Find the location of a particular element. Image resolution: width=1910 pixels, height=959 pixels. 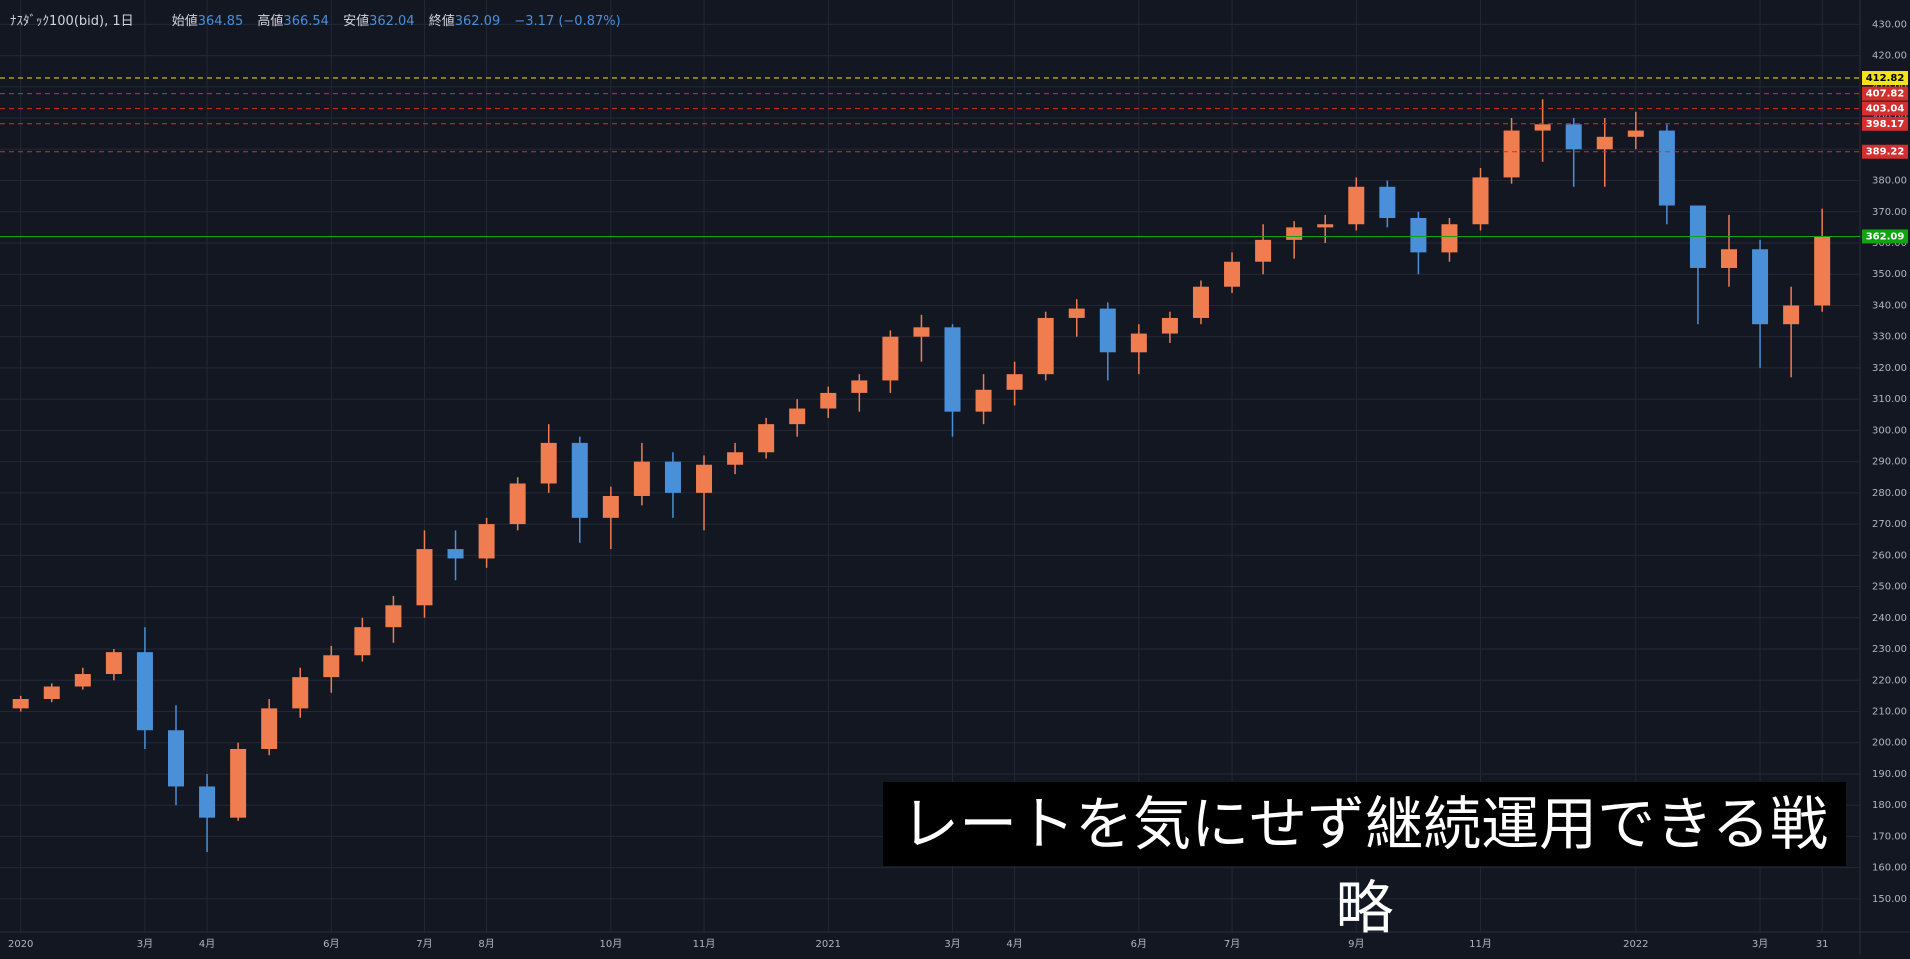

y-tick-label: 210.00 is located at coordinates (1889, 711).